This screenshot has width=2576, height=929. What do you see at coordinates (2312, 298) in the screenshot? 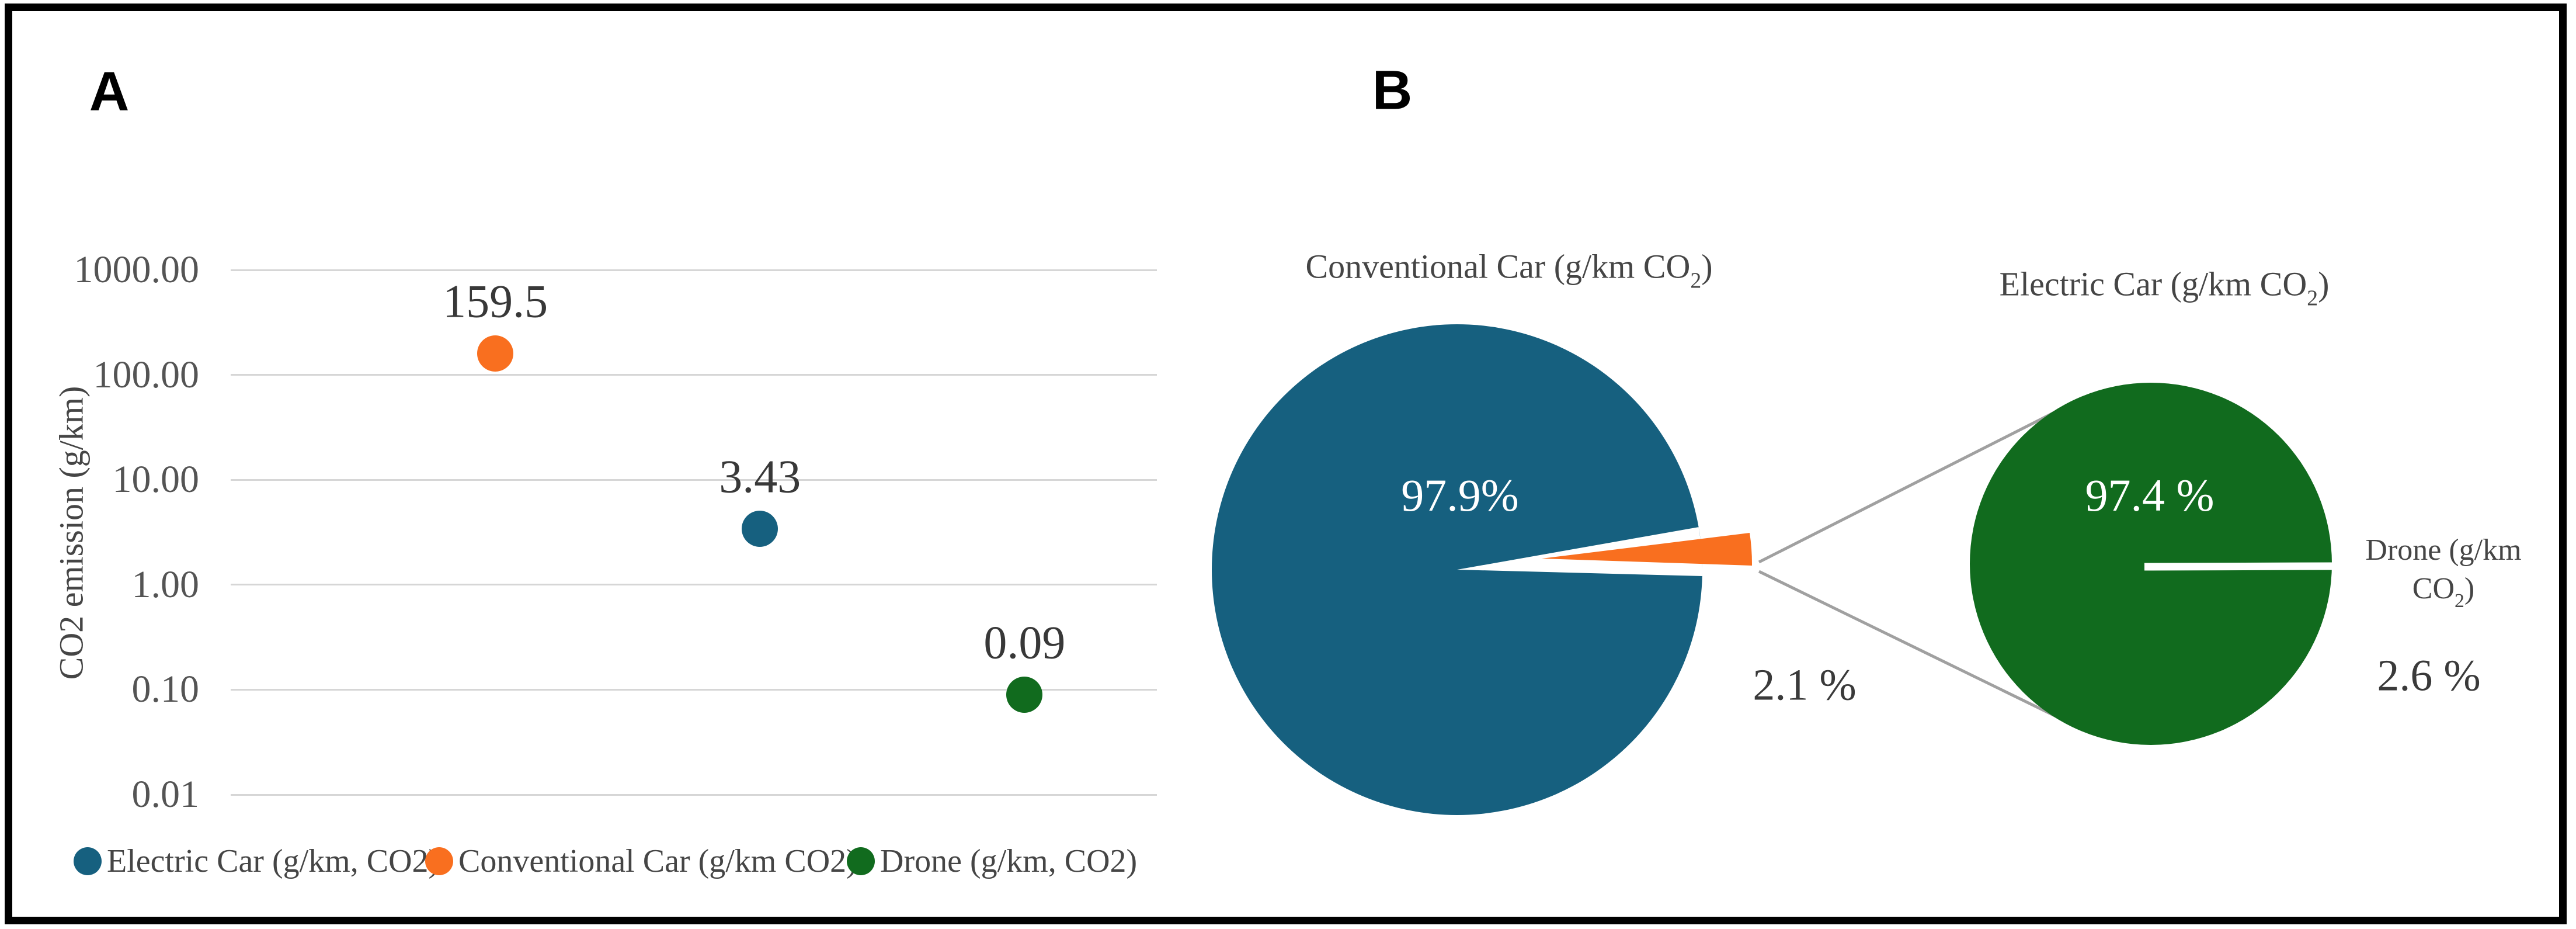
I see `pie-electric-title-subscript: 2` at bounding box center [2312, 298].